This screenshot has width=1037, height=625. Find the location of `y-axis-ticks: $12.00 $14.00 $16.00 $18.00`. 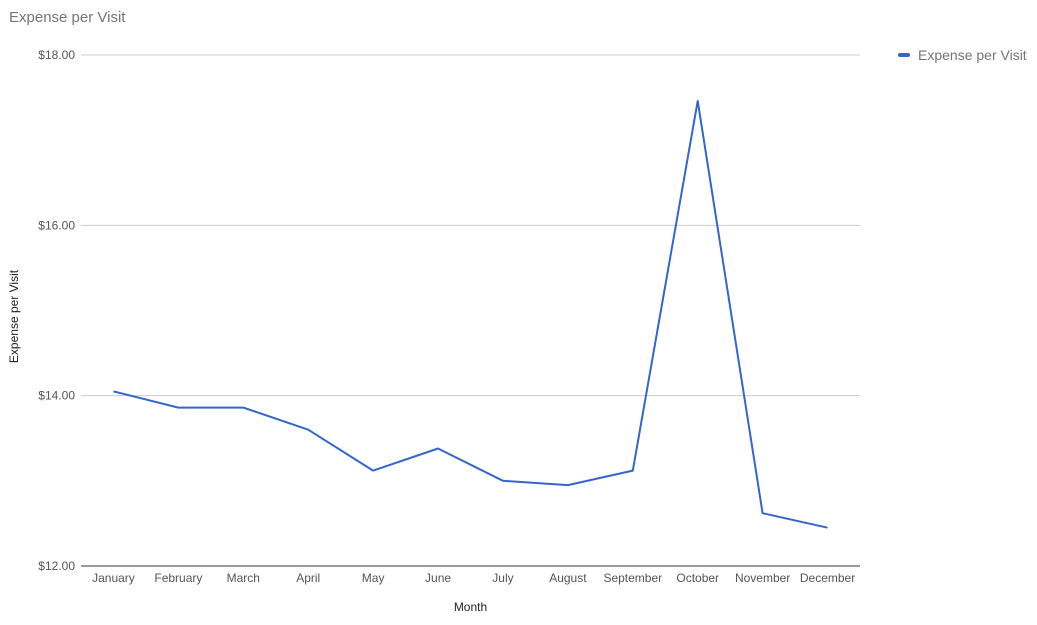

y-axis-ticks: $12.00 $14.00 $16.00 $18.00 is located at coordinates (56, 310).